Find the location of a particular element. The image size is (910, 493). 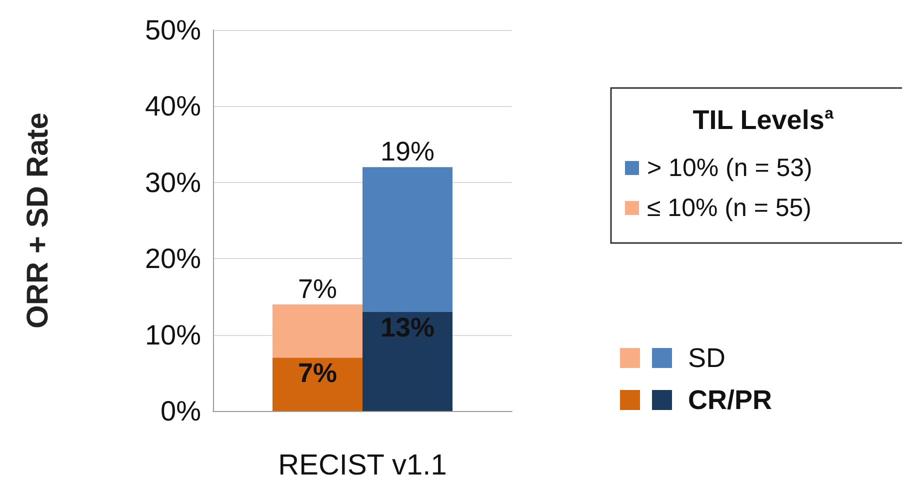

y-tick-label: 30% is located at coordinates (172, 182).